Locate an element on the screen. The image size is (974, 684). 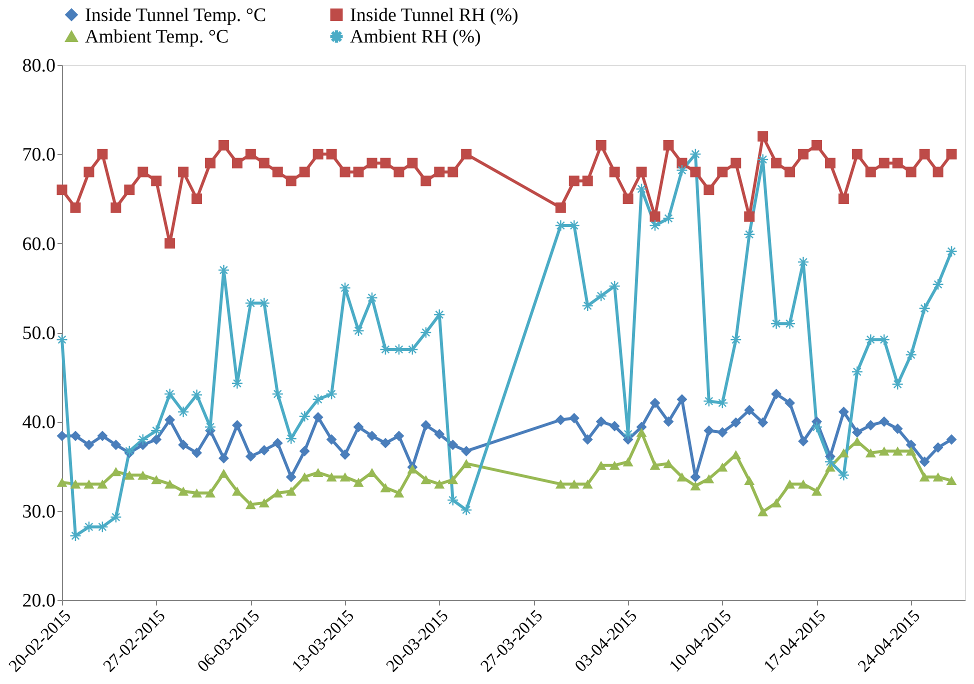
y-tick-label: 50.0 is located at coordinates (39, 333).